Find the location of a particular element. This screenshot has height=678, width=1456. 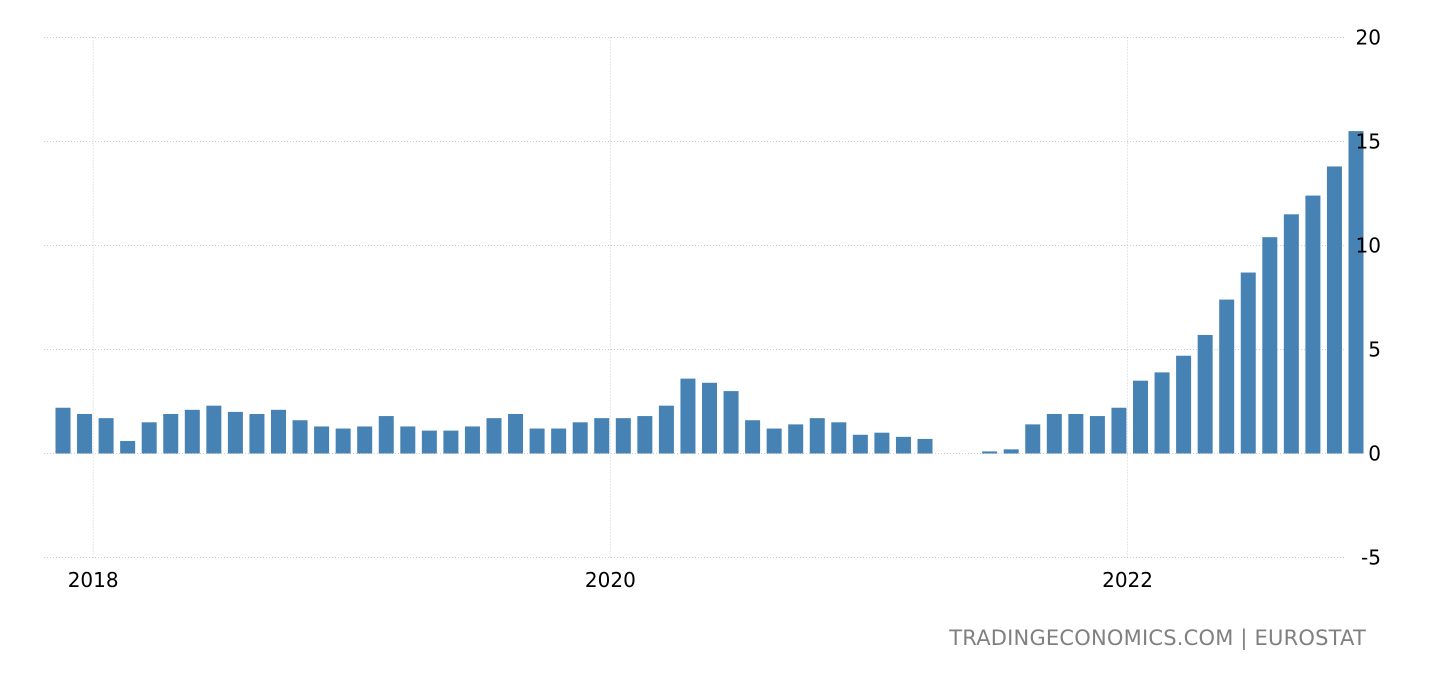

x-axis: 2018 2020 2022 is located at coordinates (610, 580).